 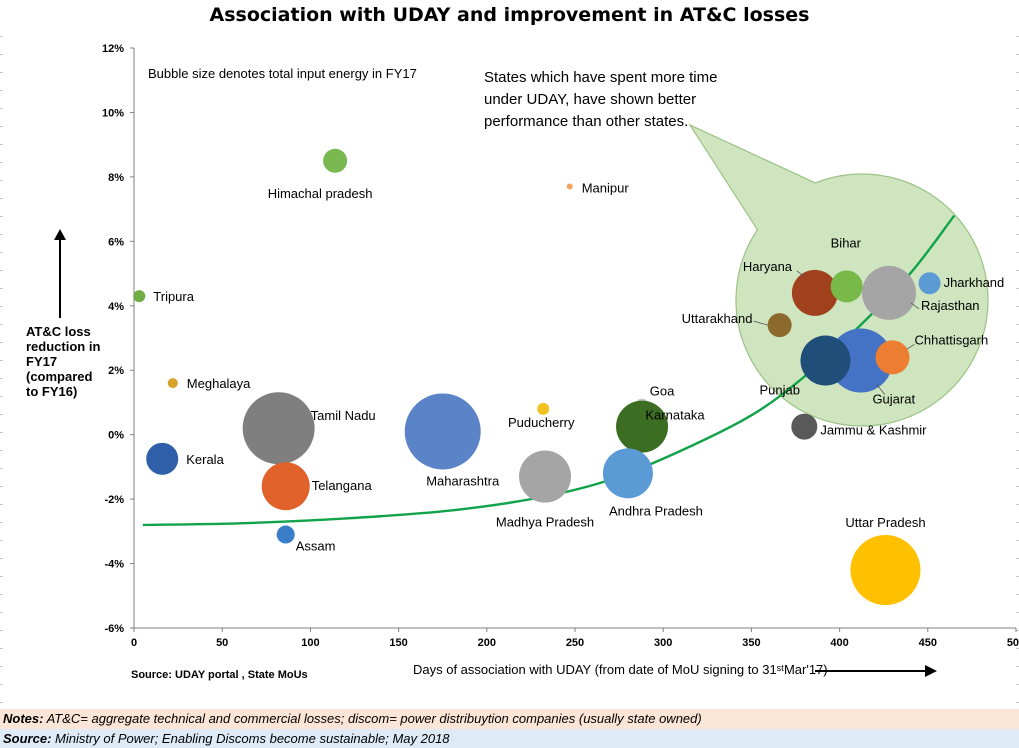 What do you see at coordinates (717, 318) in the screenshot?
I see `bubble-label-uttarakhand: Uttarakhand` at bounding box center [717, 318].